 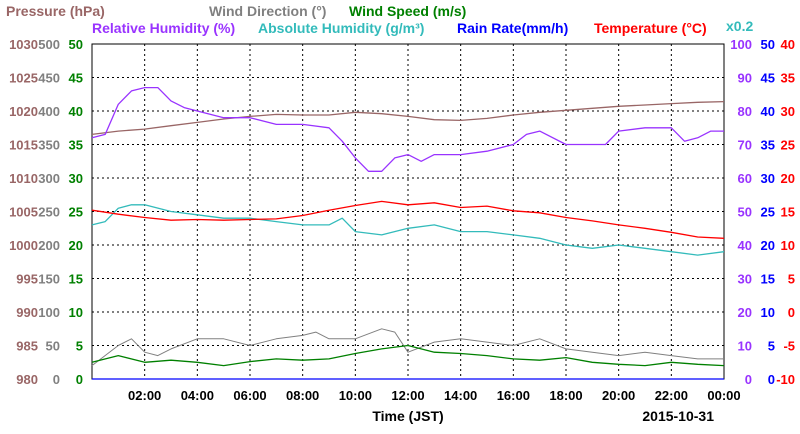 What do you see at coordinates (512, 28) in the screenshot?
I see `legend-rain: Rain Rate(mm/h)` at bounding box center [512, 28].